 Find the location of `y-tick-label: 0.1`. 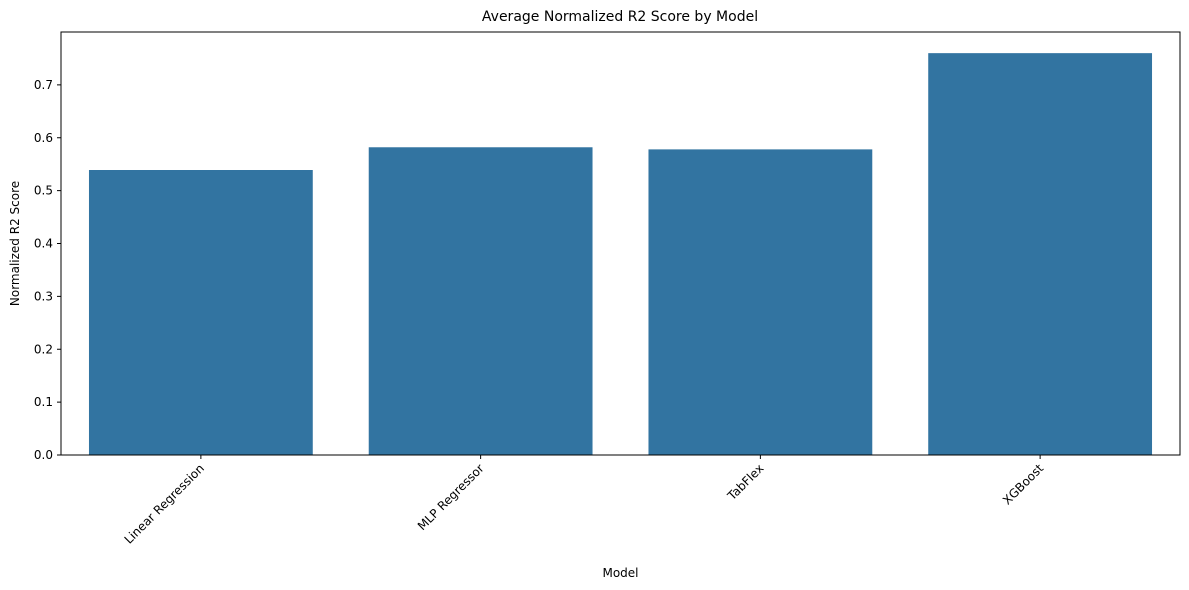

y-tick-label: 0.1 is located at coordinates (43, 402).